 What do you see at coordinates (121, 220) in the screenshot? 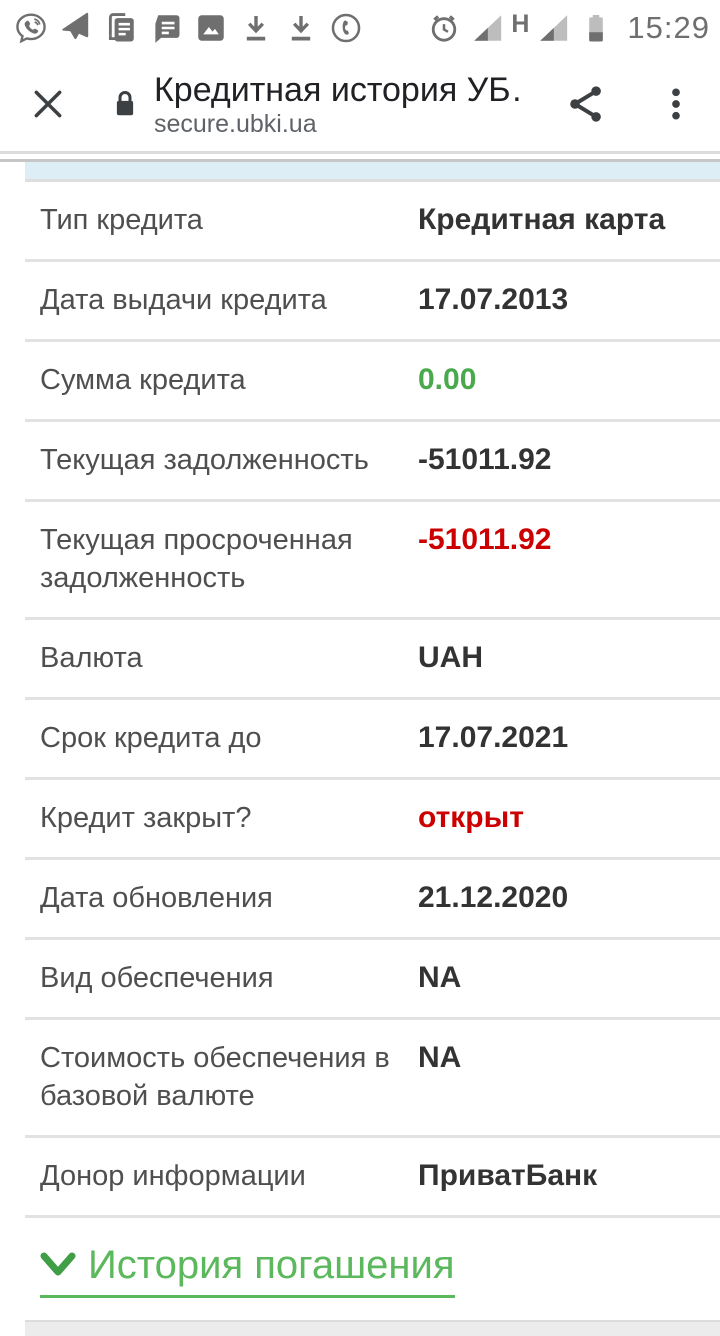
I see `row-label: Тип кредита` at bounding box center [121, 220].